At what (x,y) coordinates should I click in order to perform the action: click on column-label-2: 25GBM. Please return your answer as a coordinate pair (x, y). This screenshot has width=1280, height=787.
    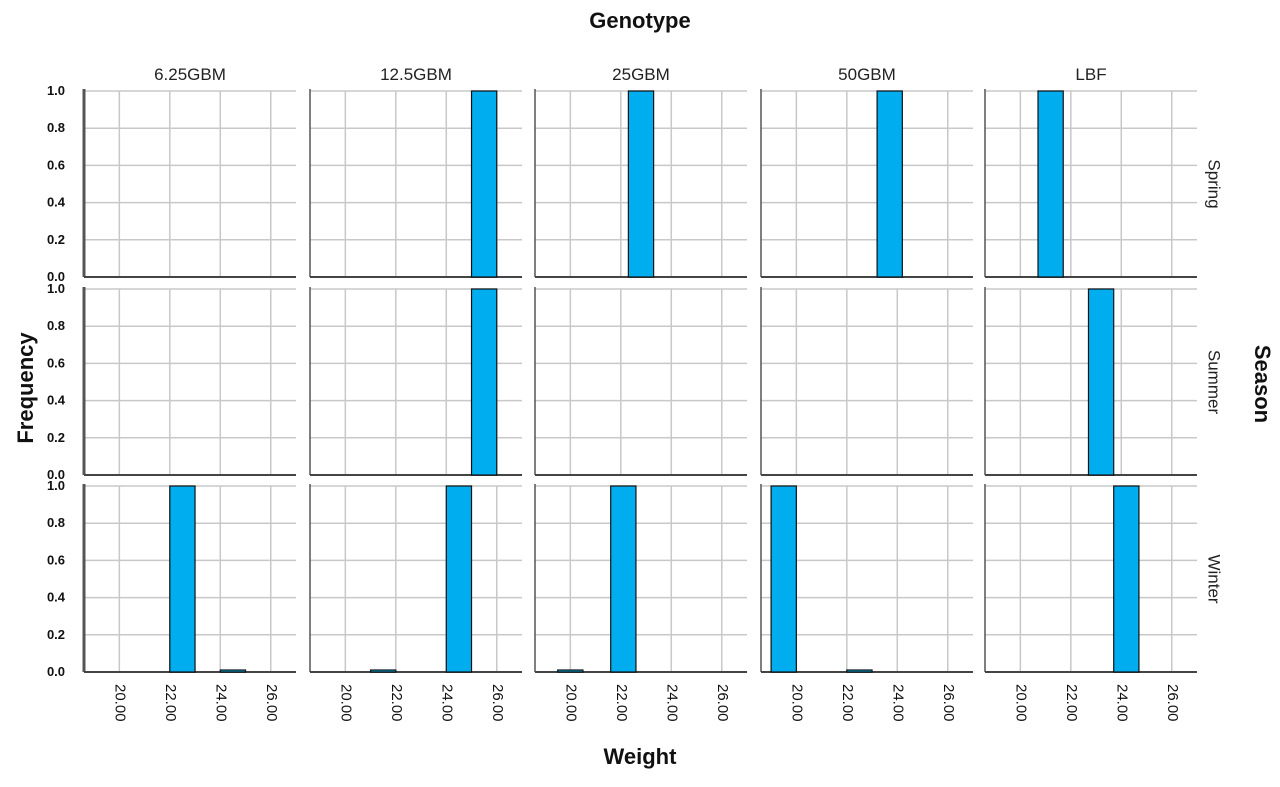
    Looking at the image, I should click on (641, 74).